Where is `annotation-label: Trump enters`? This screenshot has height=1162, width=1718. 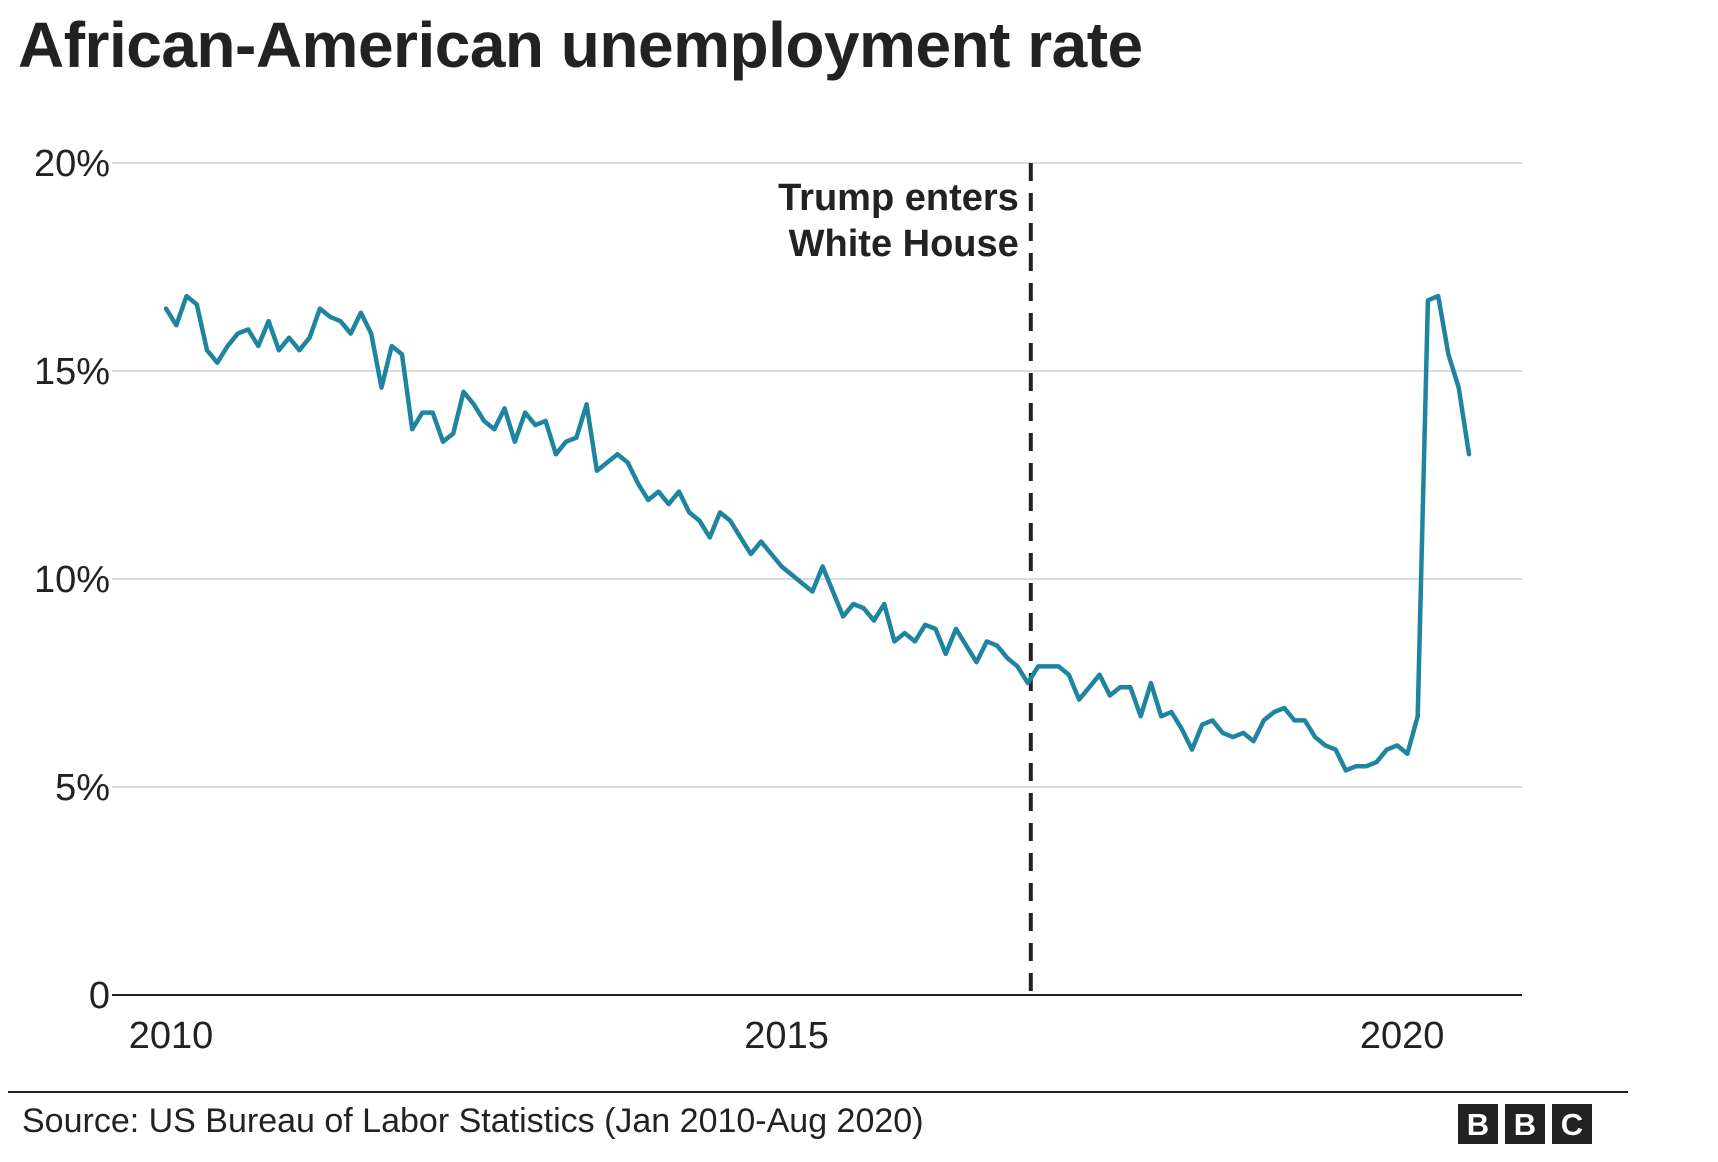
annotation-label: Trump enters is located at coordinates (898, 198).